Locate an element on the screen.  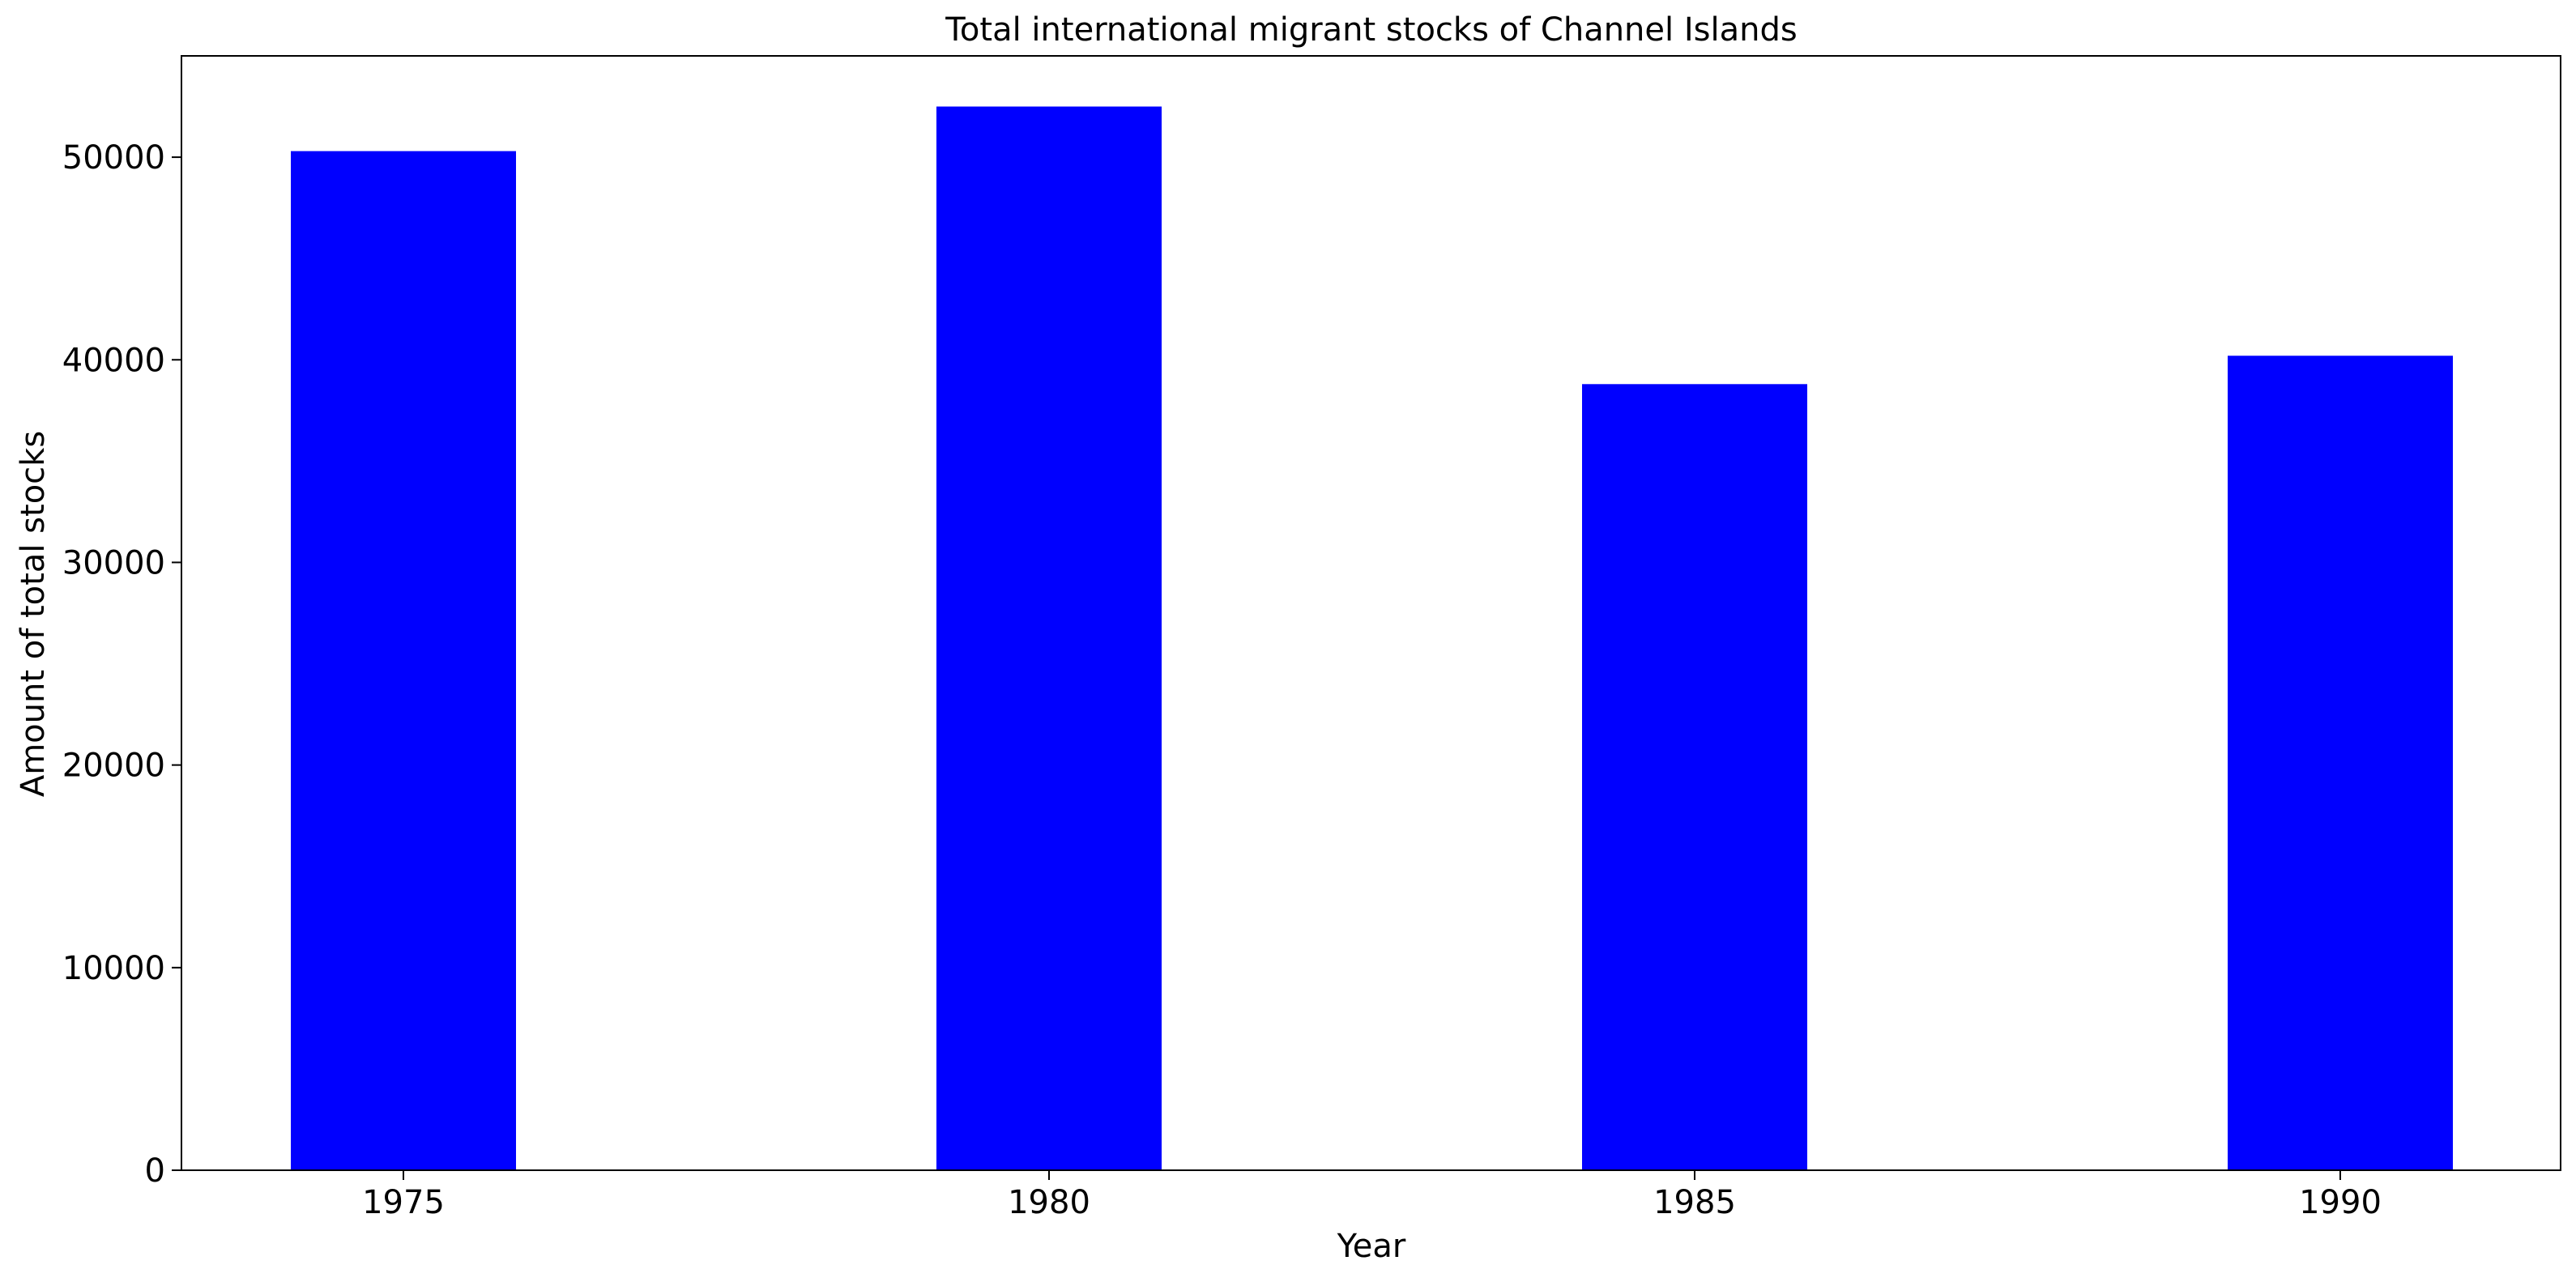
y-axis: 0 10000 20000 30000 40000 50000 is located at coordinates (121, 664).